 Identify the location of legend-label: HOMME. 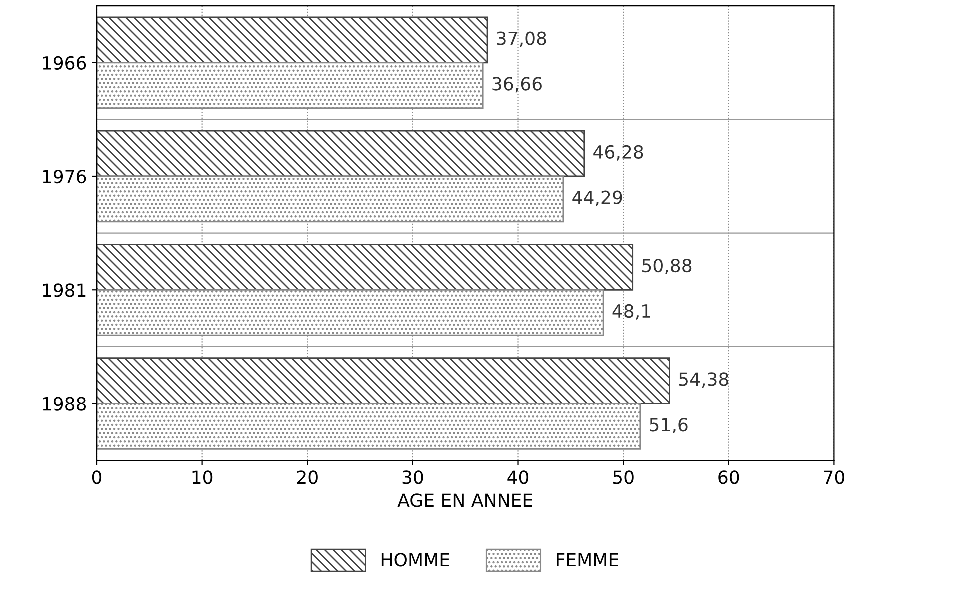
(416, 560).